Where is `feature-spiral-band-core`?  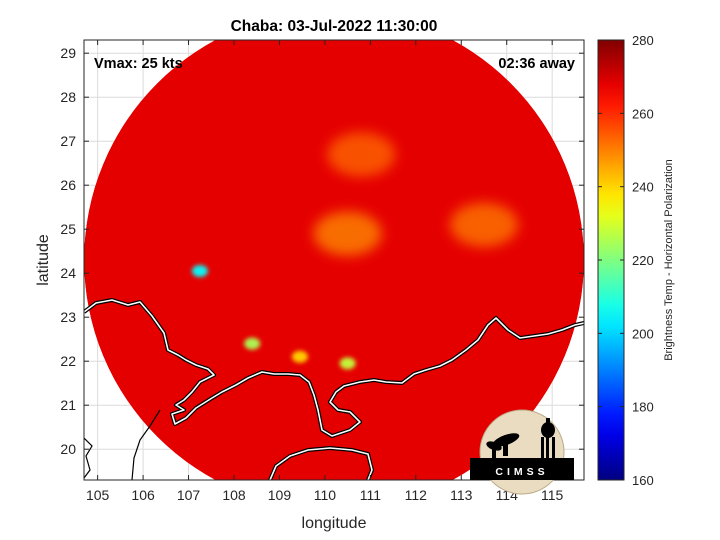 feature-spiral-band-core is located at coordinates (347, 233).